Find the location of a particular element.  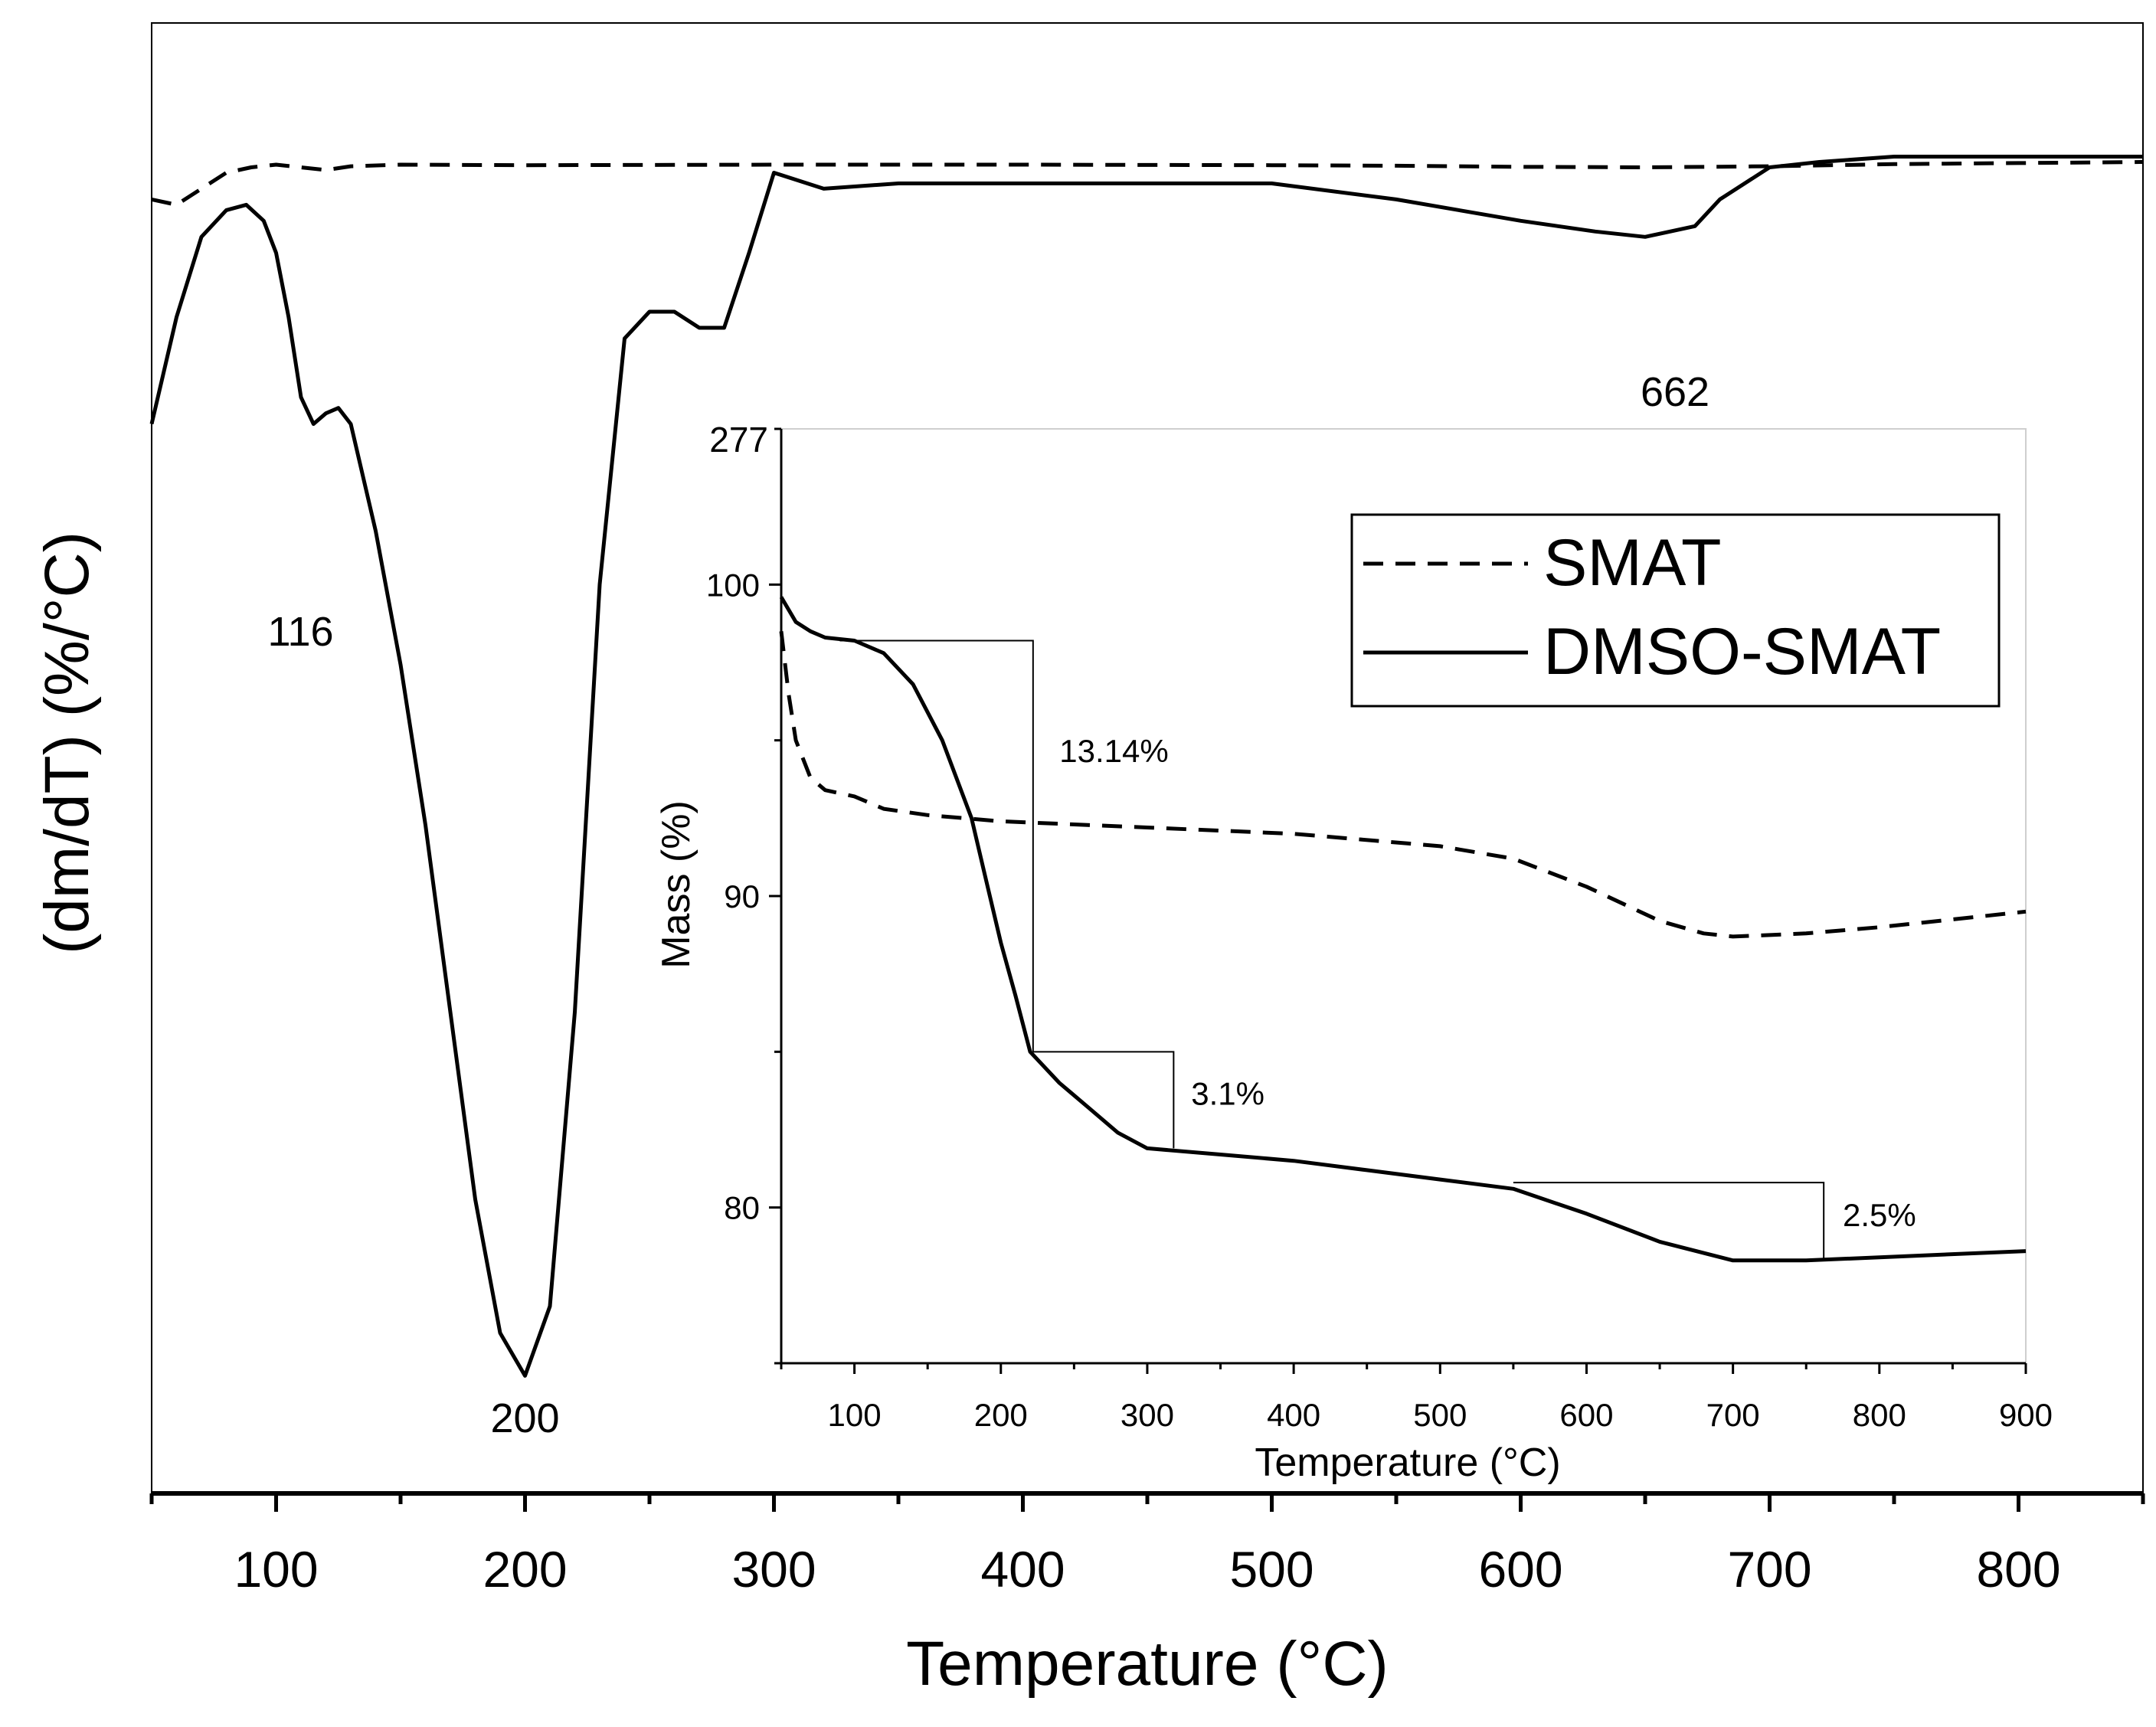

inset-annotations: 13.14% 3.1% 2.5% is located at coordinates (1487, 983).